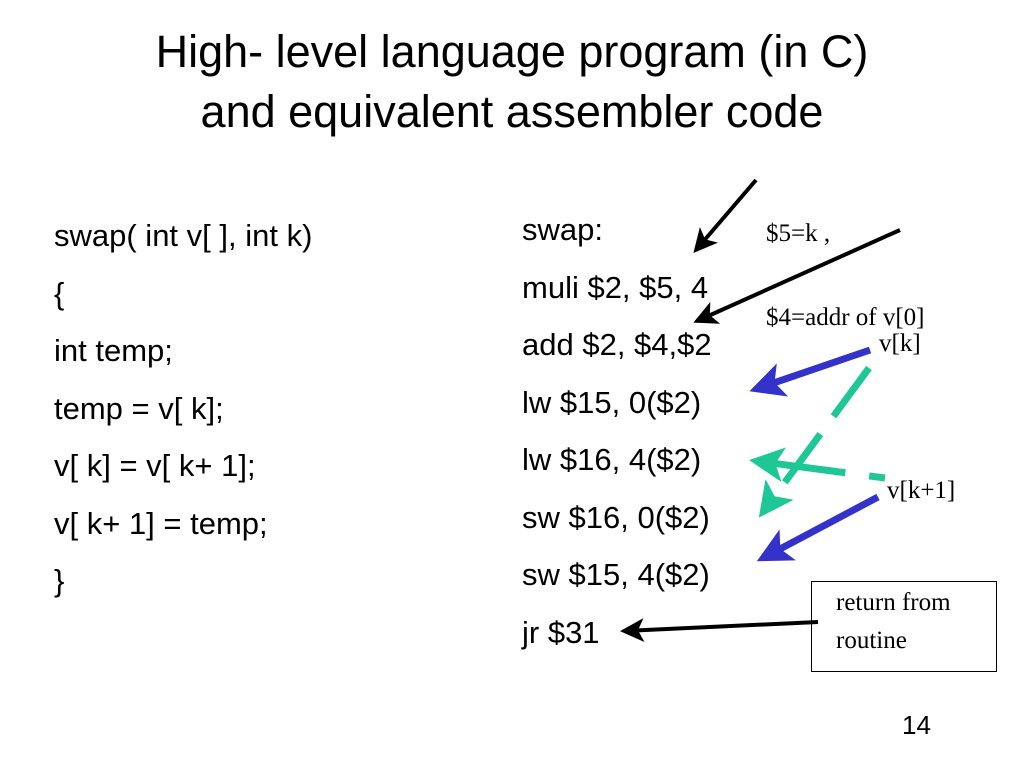  I want to click on asm-code-line: sw $15, 4($2), so click(616, 574).